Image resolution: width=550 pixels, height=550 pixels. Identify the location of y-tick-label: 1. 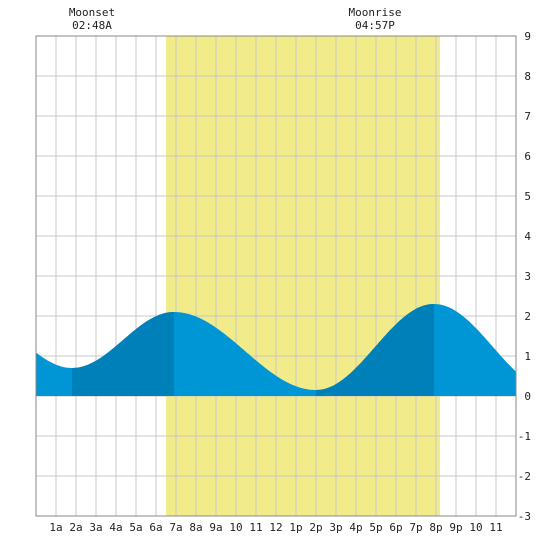
(527, 356).